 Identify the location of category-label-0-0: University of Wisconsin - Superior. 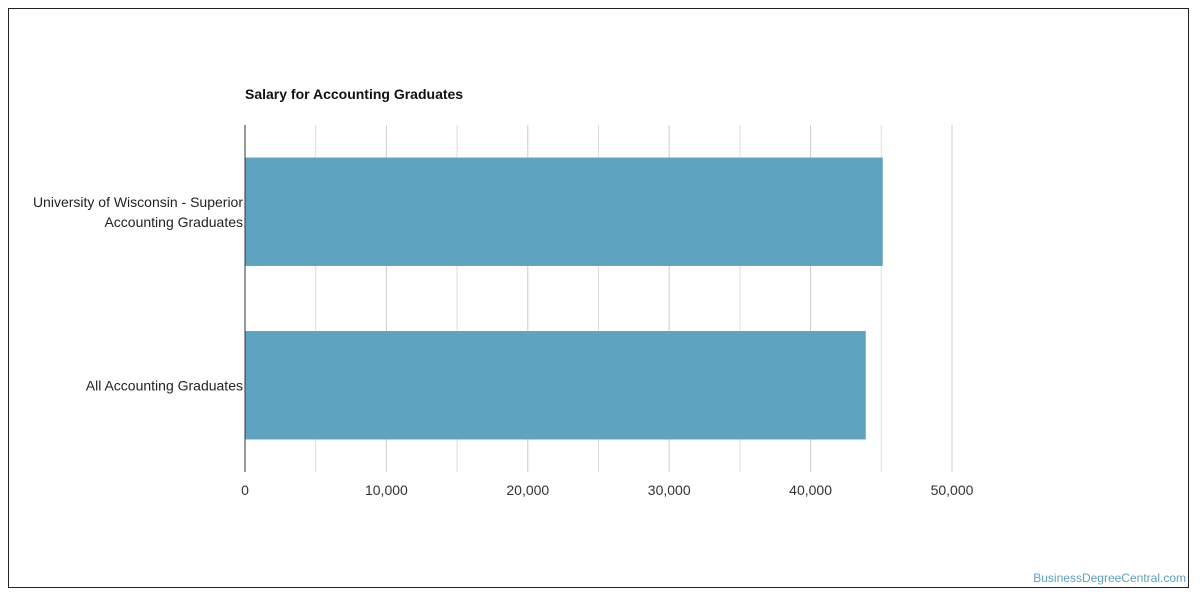
(138, 202).